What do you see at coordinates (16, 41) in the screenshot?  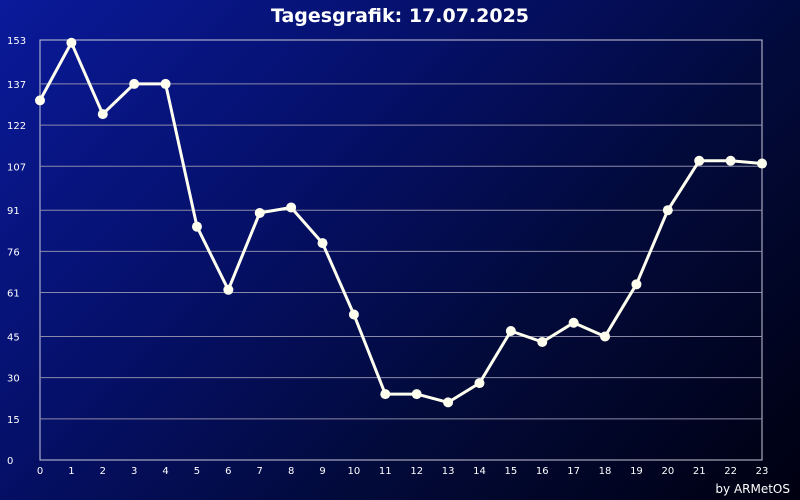 I see `y-tick-label: 153` at bounding box center [16, 41].